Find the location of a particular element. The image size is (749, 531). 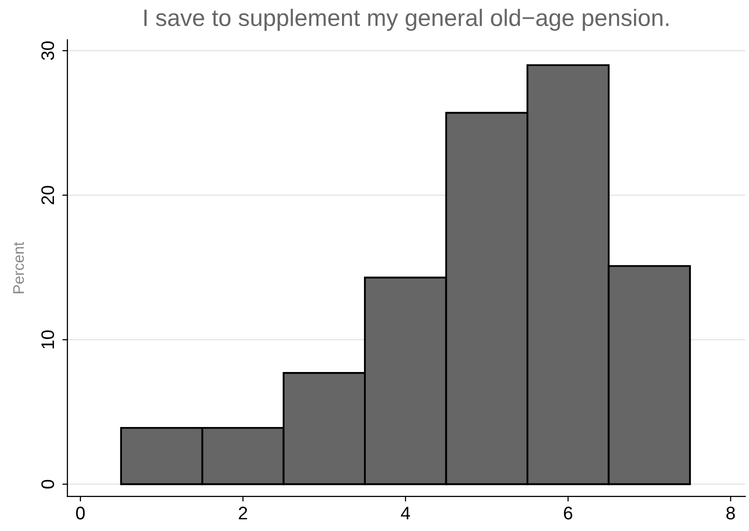

y-tick-label: 0 is located at coordinates (47, 484).